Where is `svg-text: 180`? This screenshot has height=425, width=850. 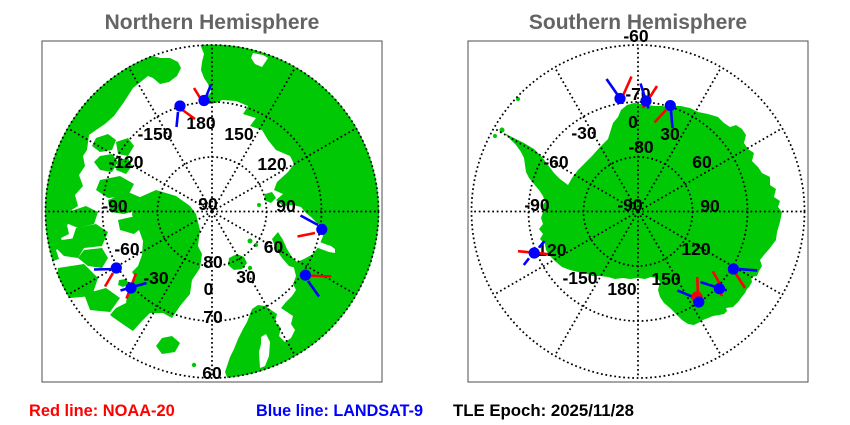
svg-text: 180 is located at coordinates (621, 289).